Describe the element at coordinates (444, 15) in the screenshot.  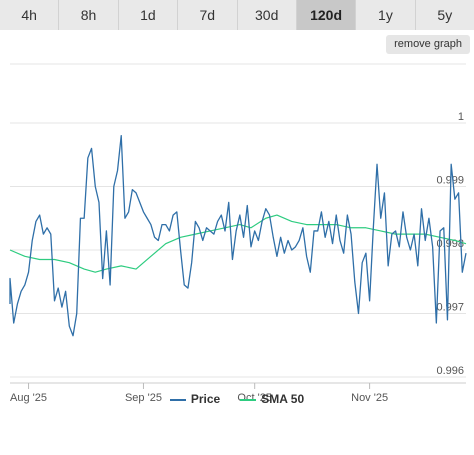
I see `tab-5y: 5y` at that location.